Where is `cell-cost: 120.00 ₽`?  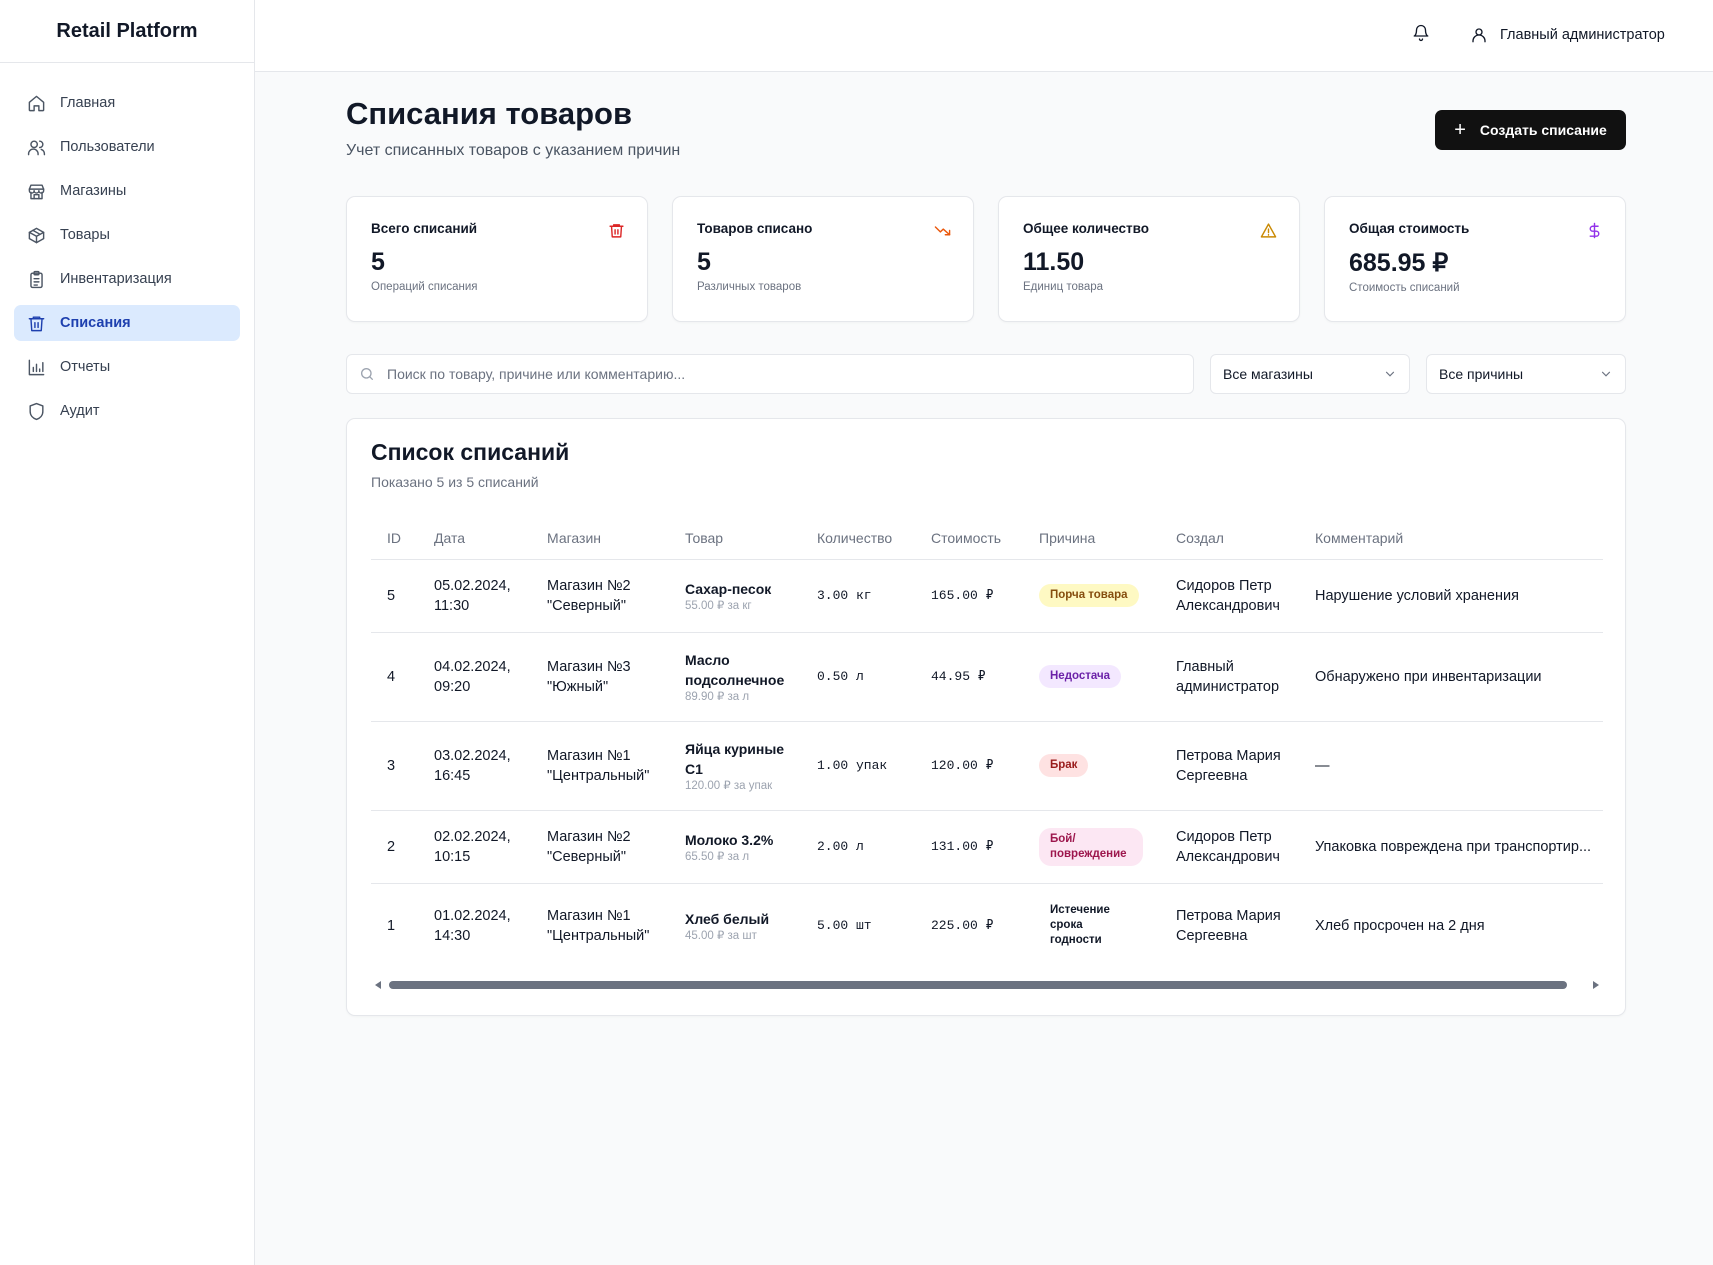
cell-cost: 120.00 ₽ is located at coordinates (969, 766).